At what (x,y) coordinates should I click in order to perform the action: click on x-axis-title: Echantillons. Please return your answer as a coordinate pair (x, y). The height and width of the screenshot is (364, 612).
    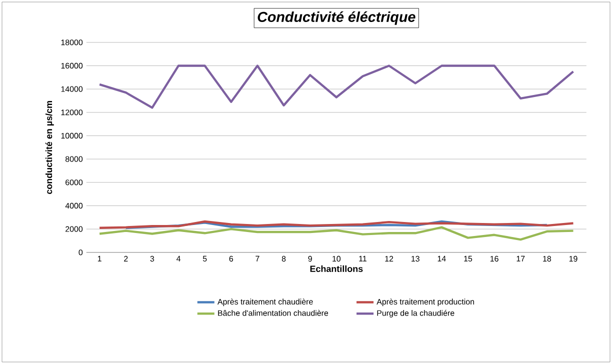
    Looking at the image, I should click on (336, 268).